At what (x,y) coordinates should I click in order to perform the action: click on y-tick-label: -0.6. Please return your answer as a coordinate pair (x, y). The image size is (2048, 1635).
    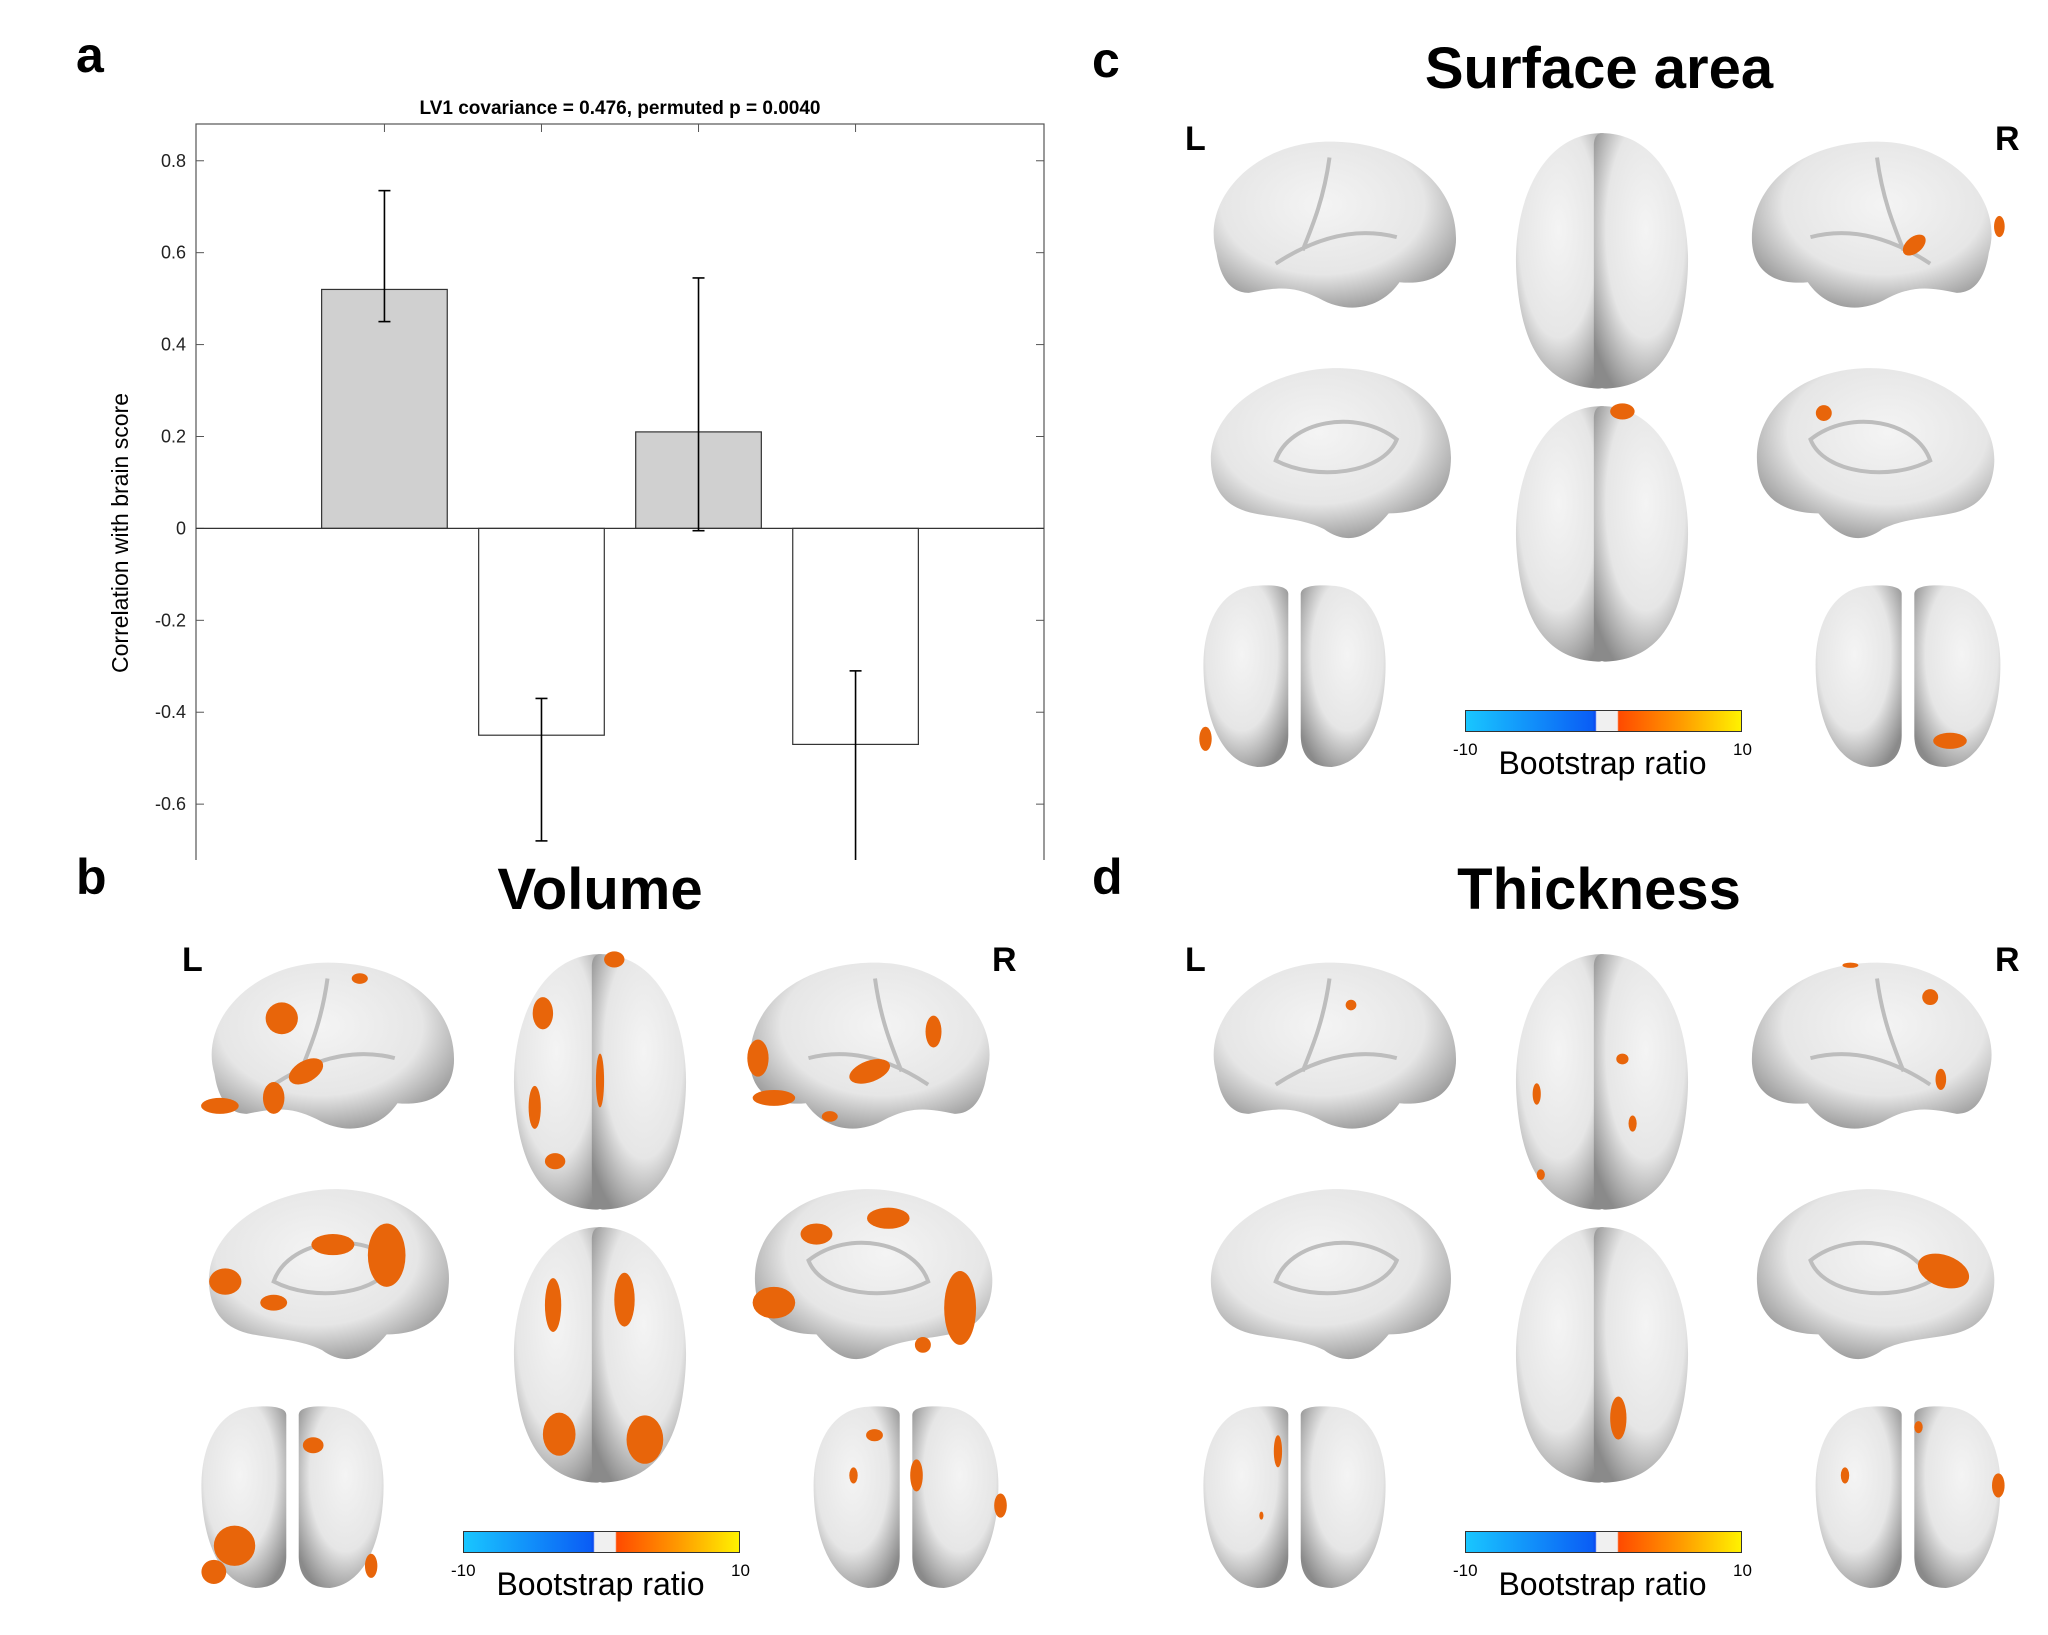
    Looking at the image, I should click on (170, 804).